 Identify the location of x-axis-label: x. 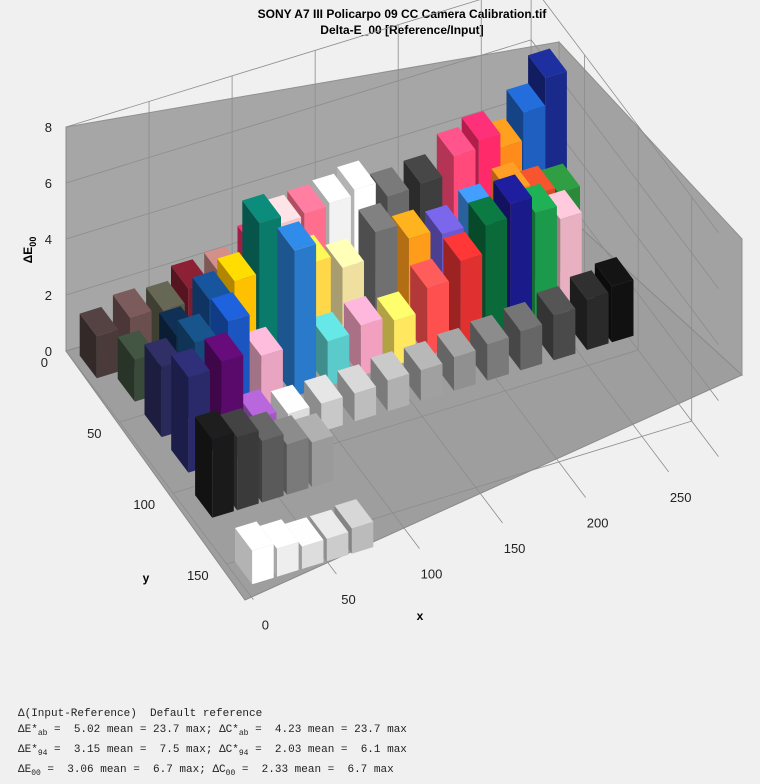
(420, 616).